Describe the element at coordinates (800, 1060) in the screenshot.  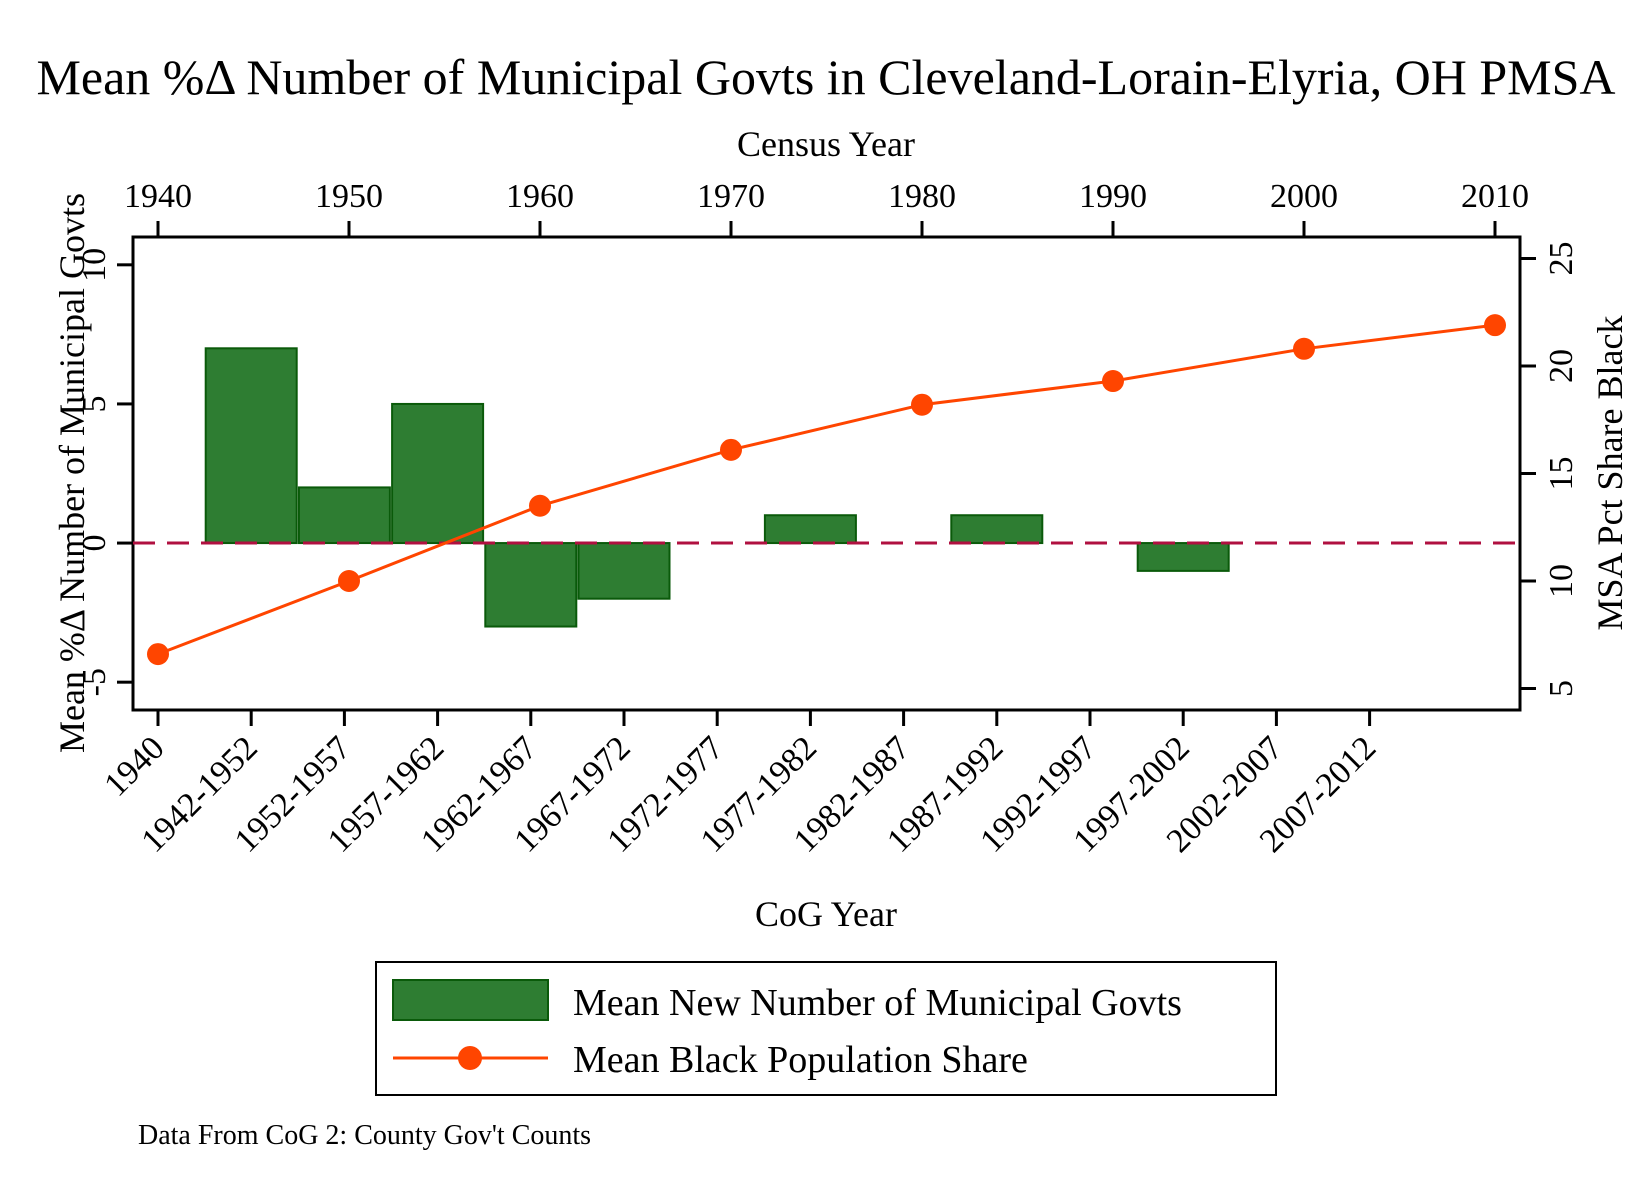
I see `legend-line-label: Mean Black Population Share` at that location.